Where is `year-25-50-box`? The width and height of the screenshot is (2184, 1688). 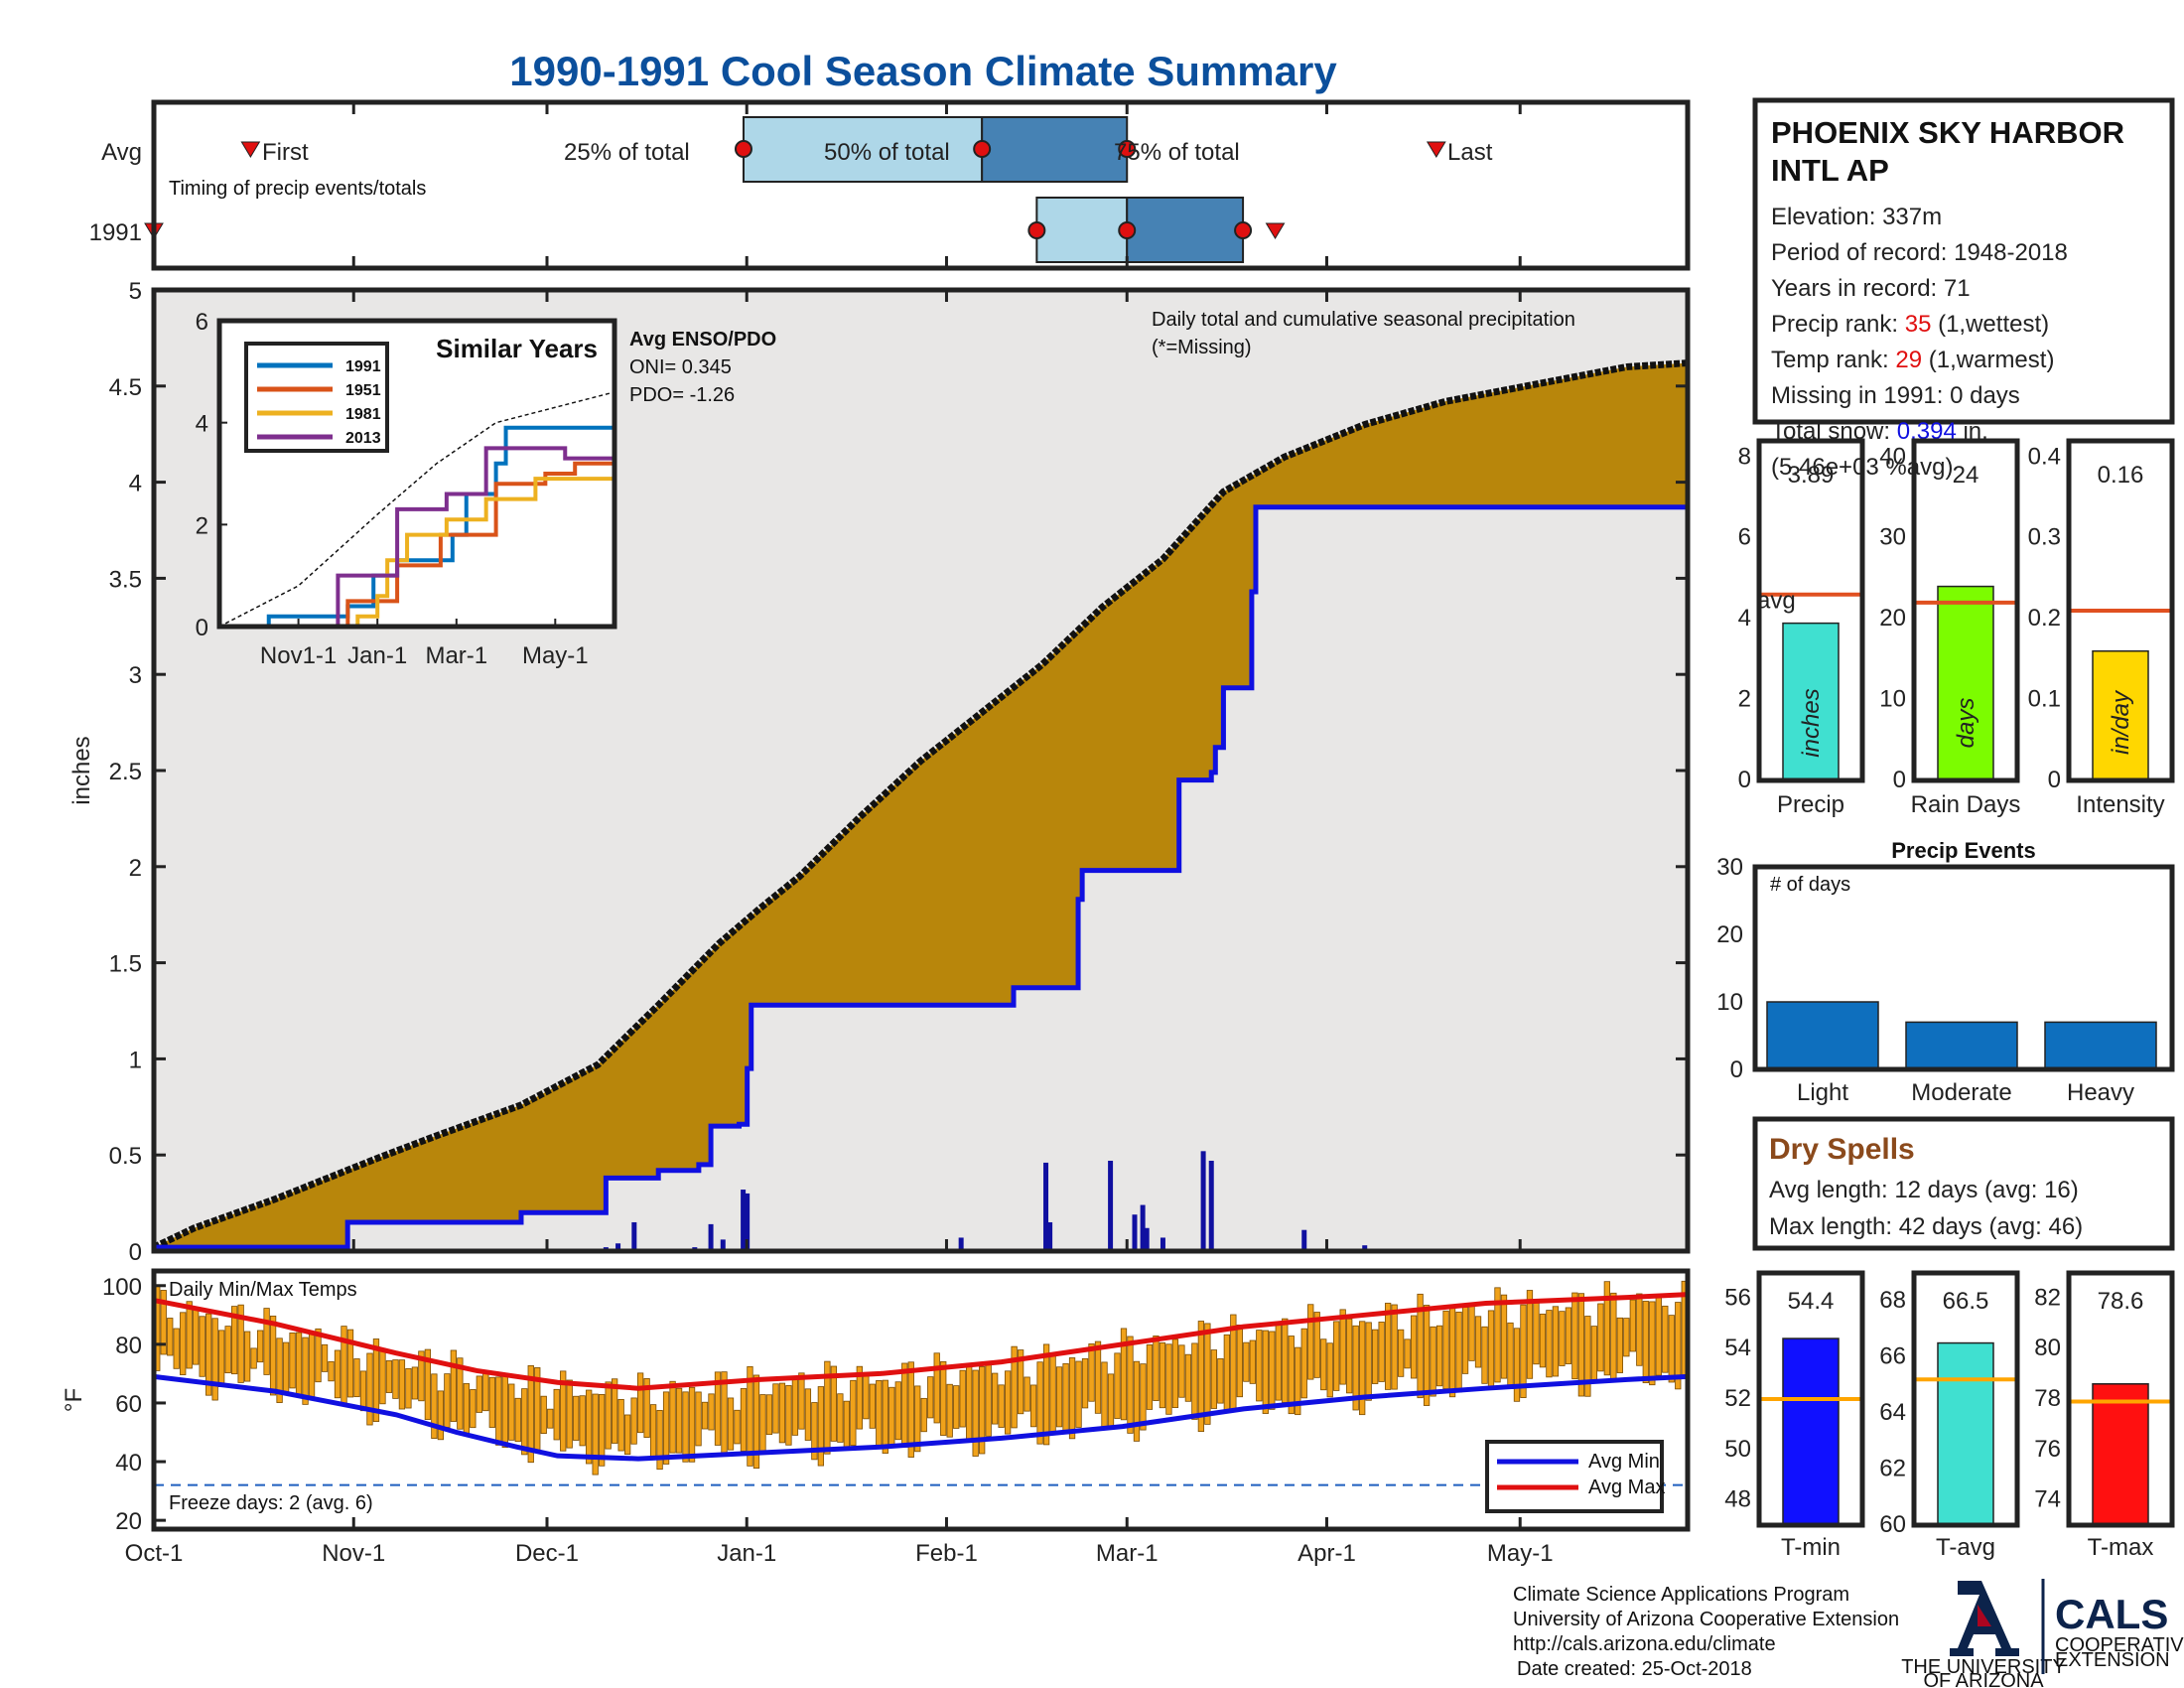 year-25-50-box is located at coordinates (1082, 230).